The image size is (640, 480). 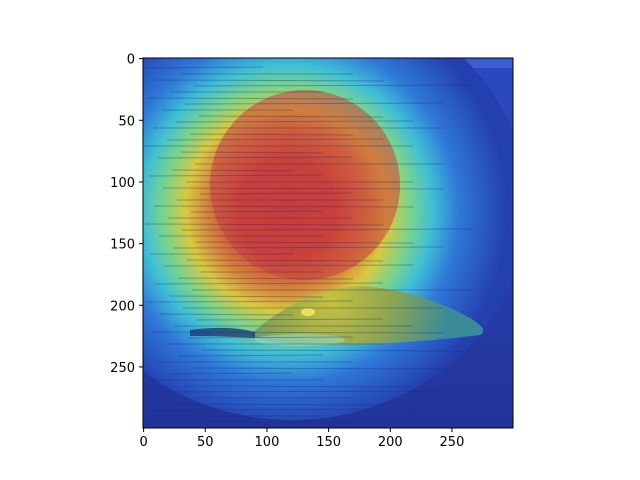 What do you see at coordinates (367, 315) in the screenshot?
I see `whale-back` at bounding box center [367, 315].